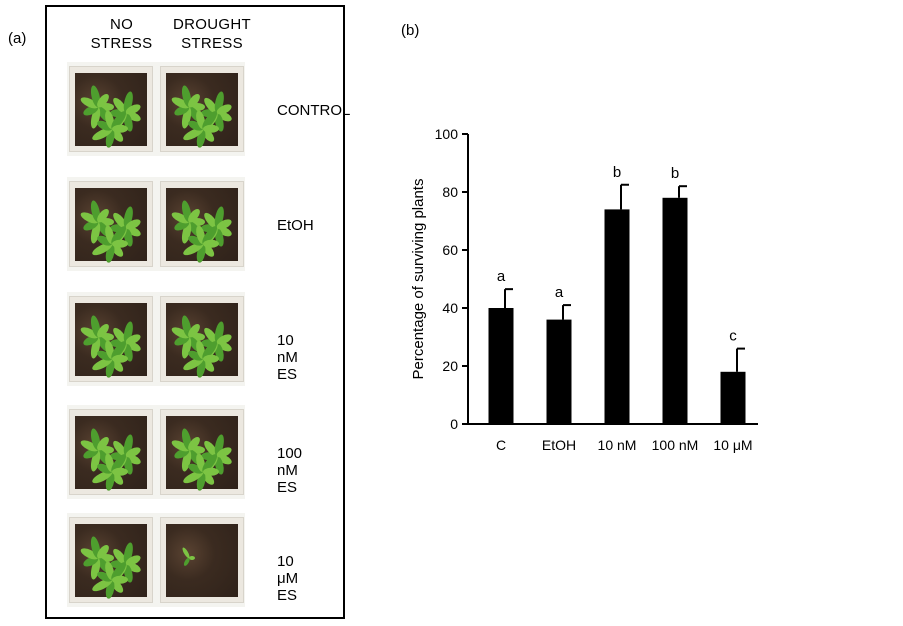 This screenshot has width=903, height=626. I want to click on photo-row-5: 10 μM ES, so click(182, 560).